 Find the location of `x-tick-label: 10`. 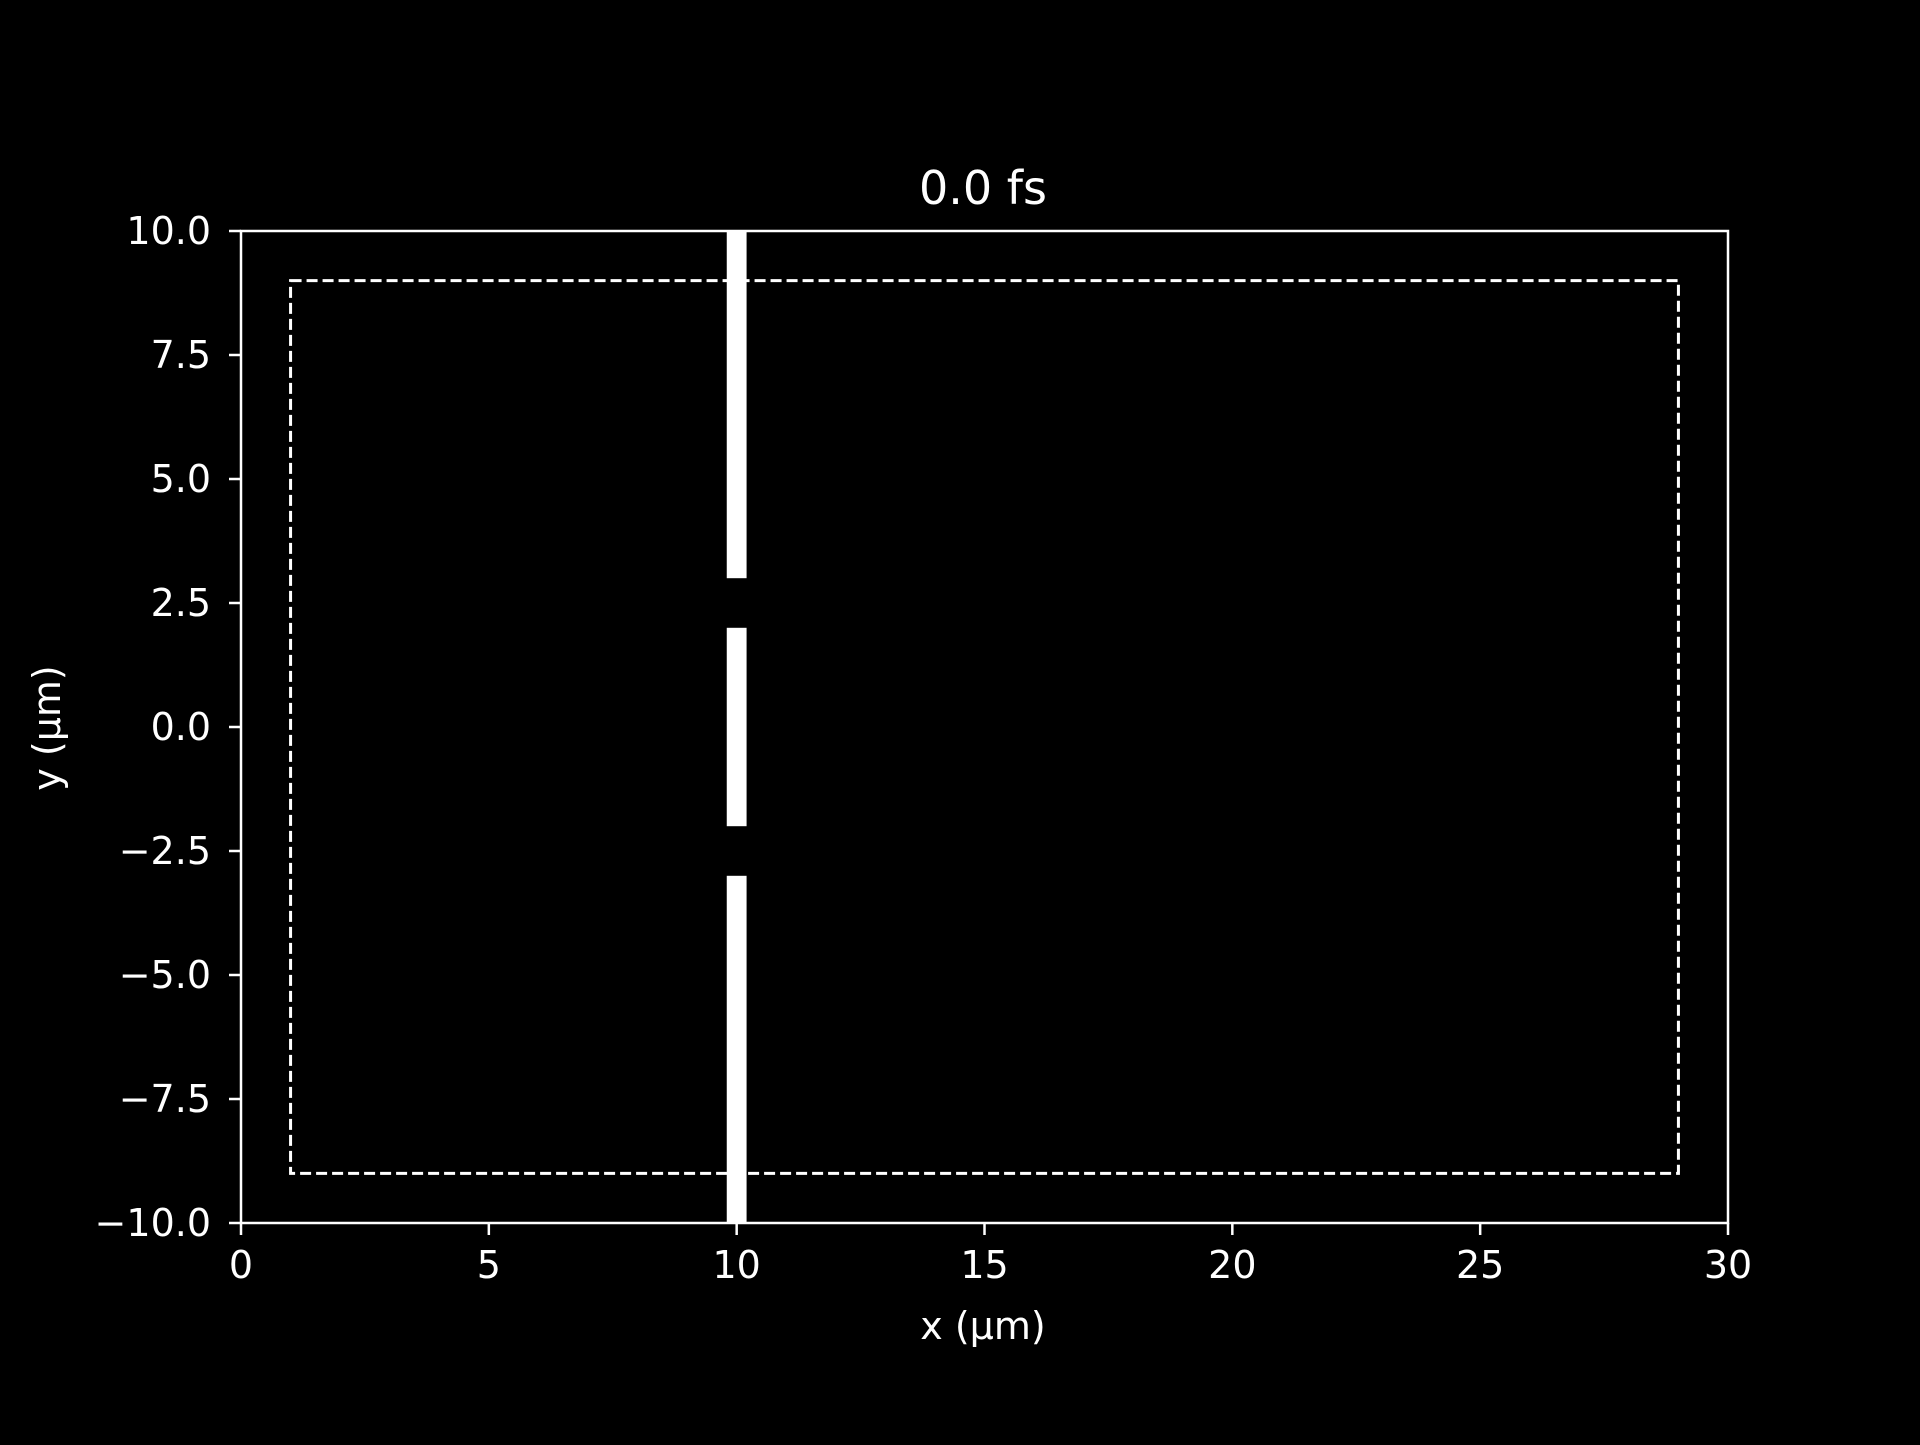

x-tick-label: 10 is located at coordinates (736, 1265).